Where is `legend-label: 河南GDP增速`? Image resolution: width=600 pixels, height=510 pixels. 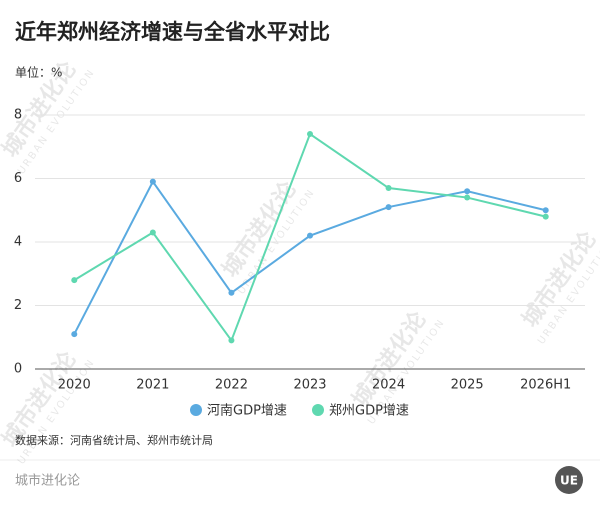
legend-label: 河南GDP增速 is located at coordinates (247, 411).